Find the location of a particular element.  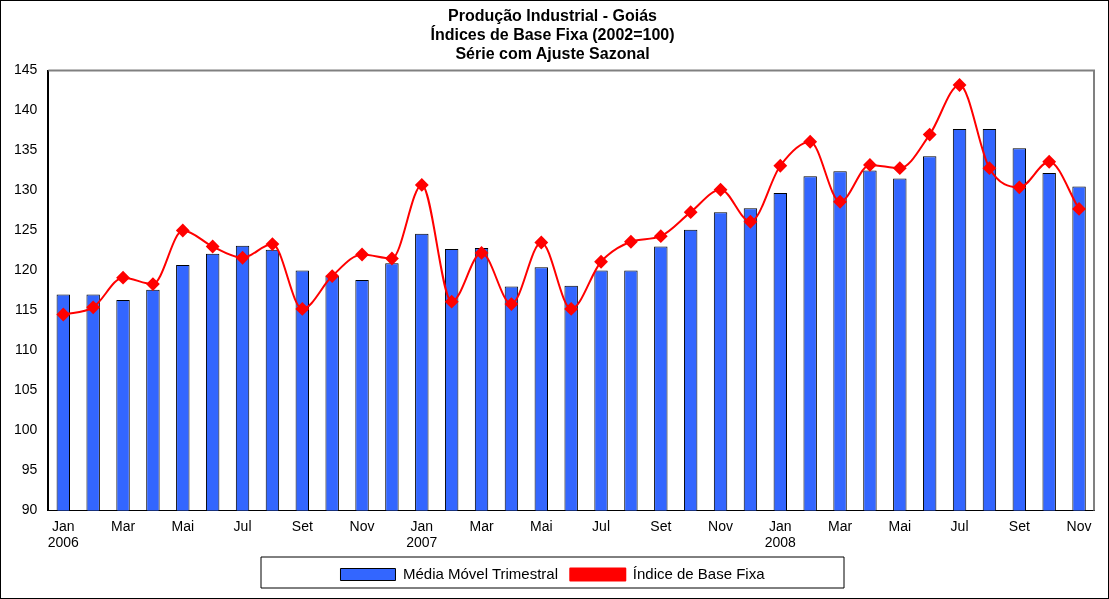

y-tick-label: 110 is located at coordinates (26, 349).